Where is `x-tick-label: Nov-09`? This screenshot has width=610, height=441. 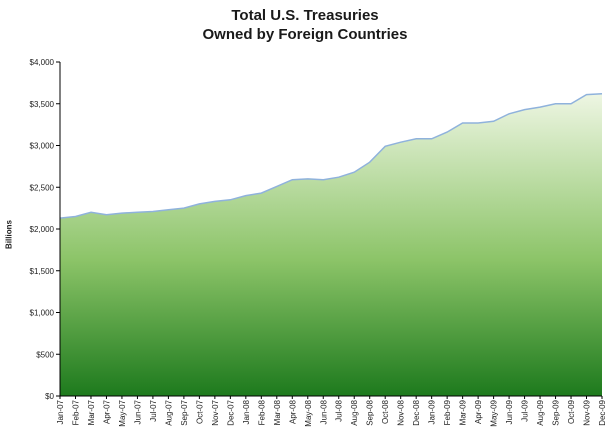
x-tick-label: Nov-09 is located at coordinates (587, 412).